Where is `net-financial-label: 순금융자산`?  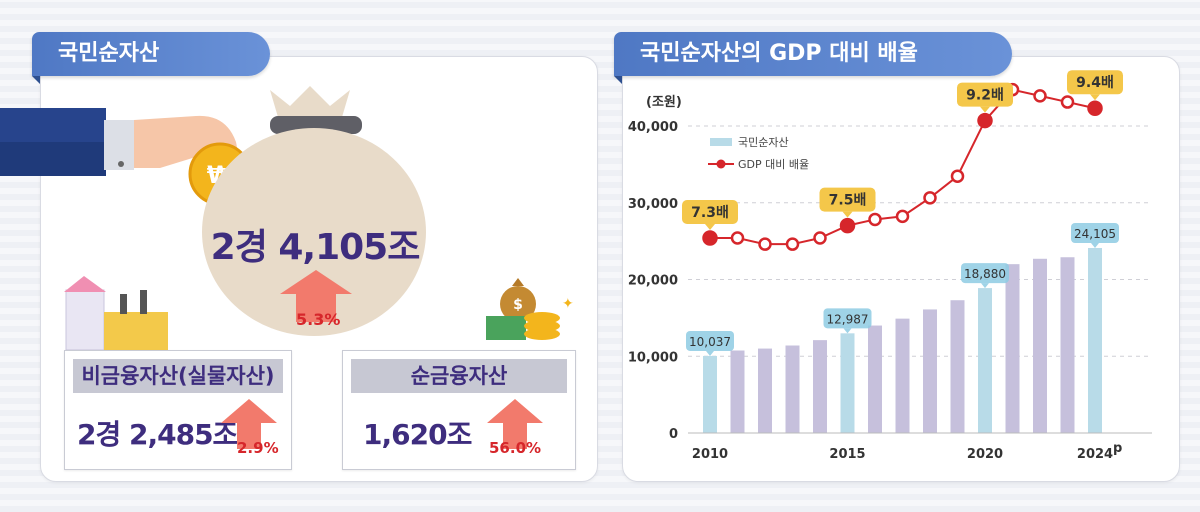
net-financial-label: 순금융자산 is located at coordinates (459, 376).